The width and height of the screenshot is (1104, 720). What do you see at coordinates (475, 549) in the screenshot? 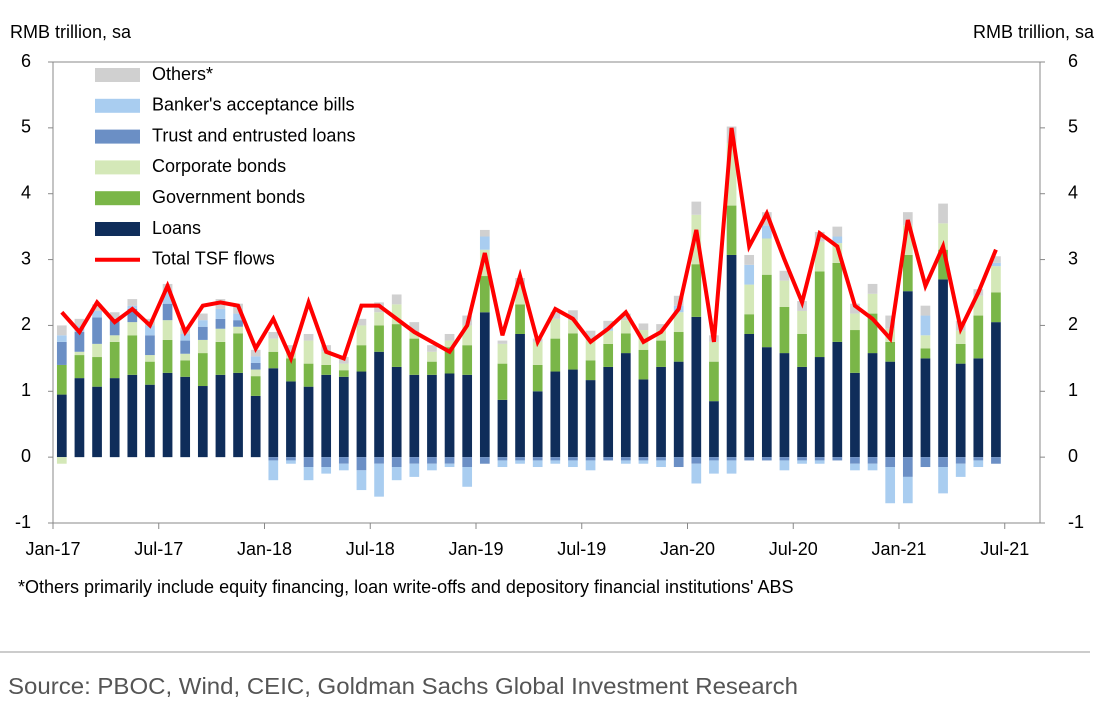
I see `x-tick-label: Jan-19` at bounding box center [475, 549].